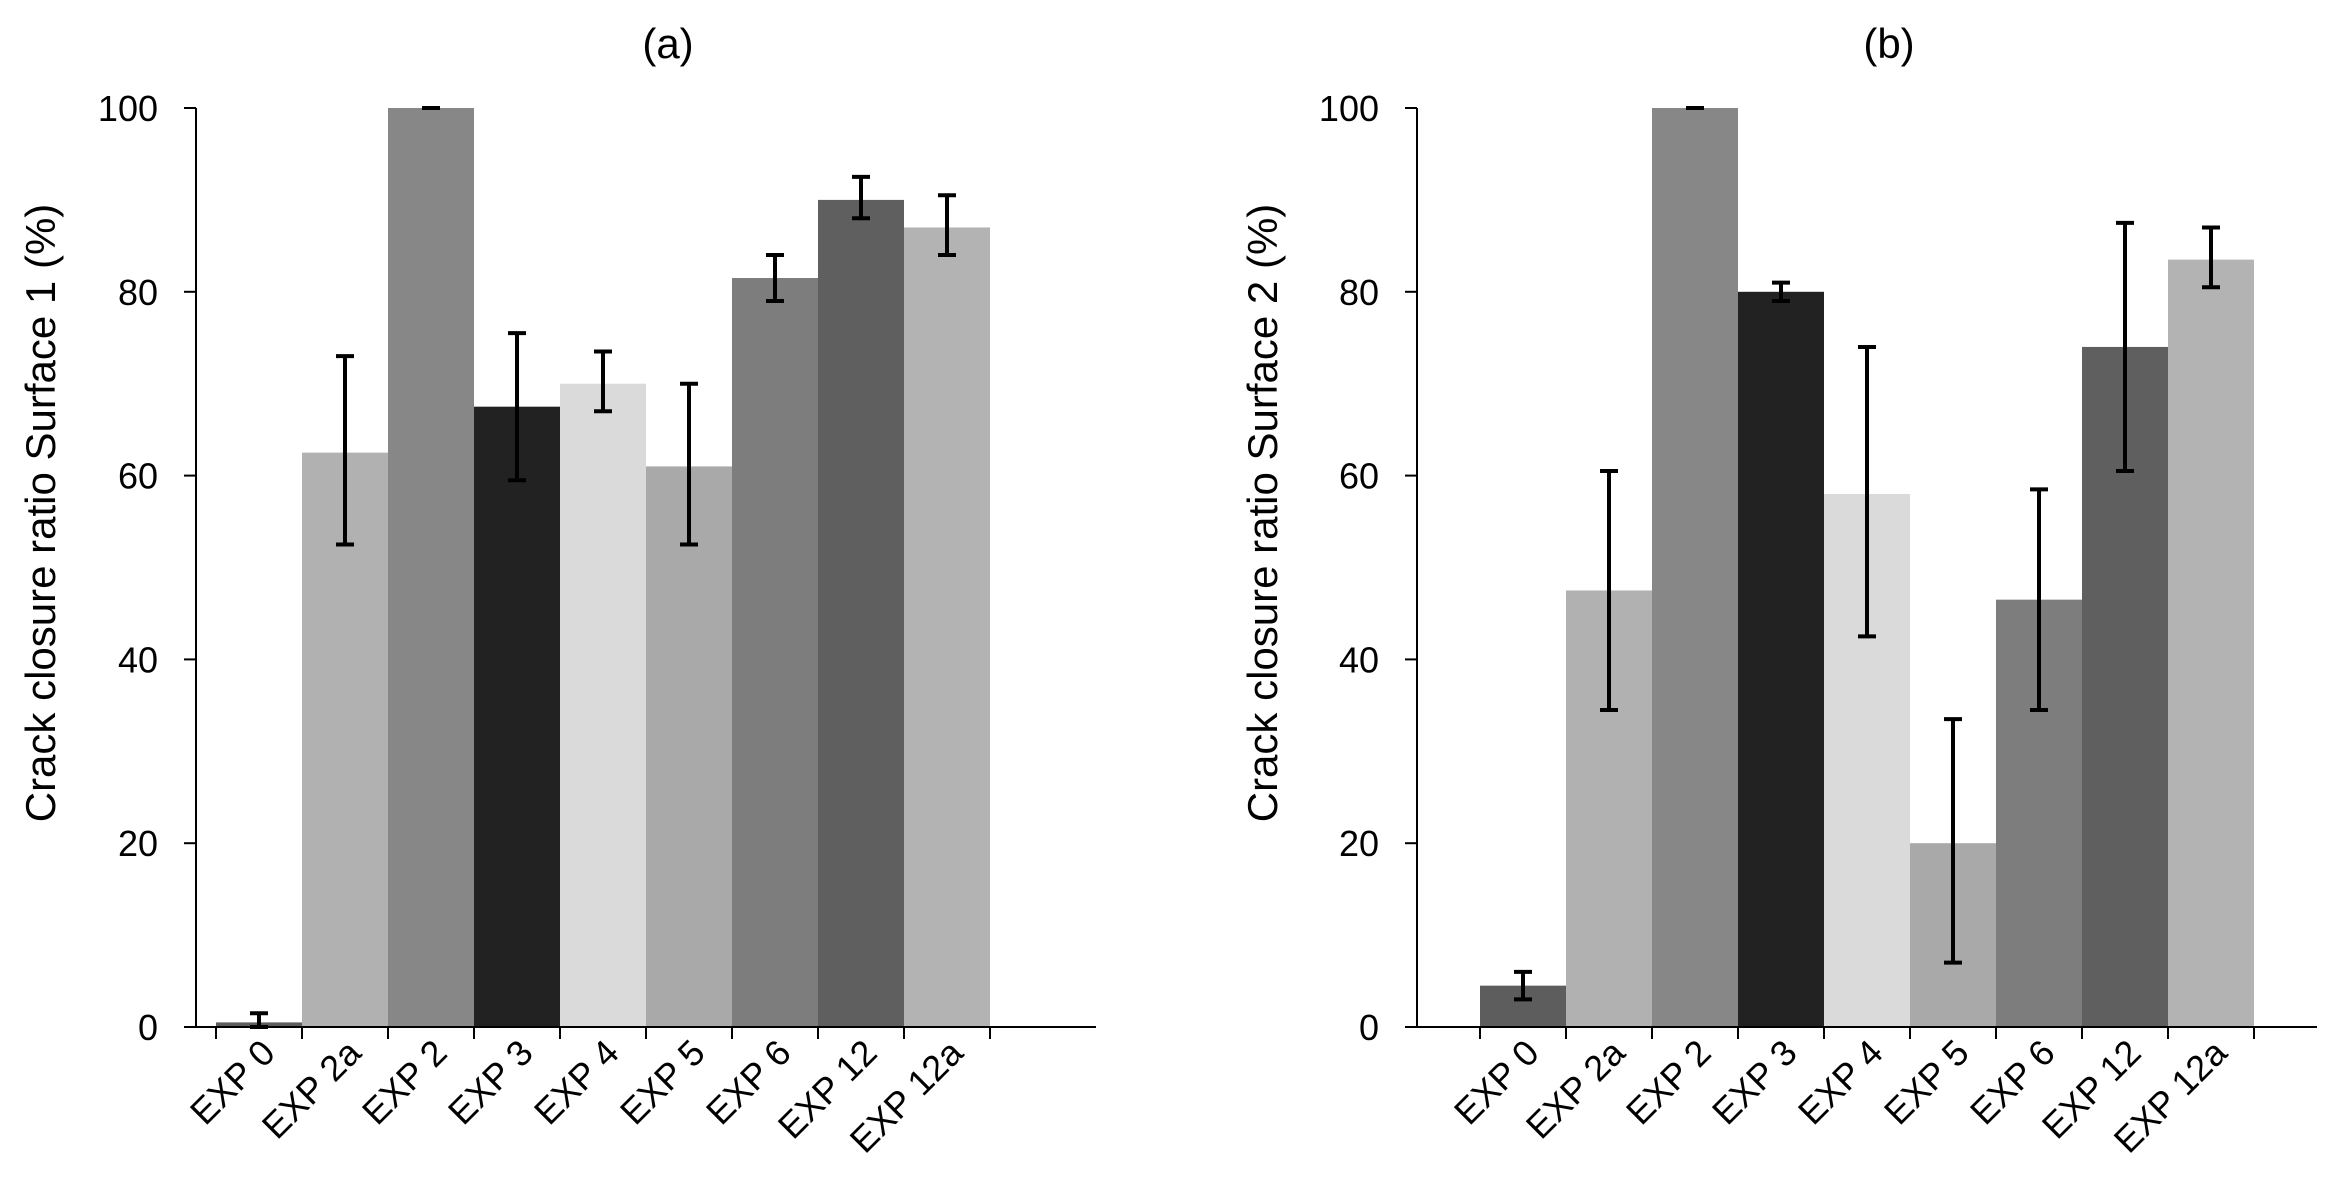  Describe the element at coordinates (1262, 513) in the screenshot. I see `y-axis-label-b: Crack closure ratio Surface 2 (%)` at that location.